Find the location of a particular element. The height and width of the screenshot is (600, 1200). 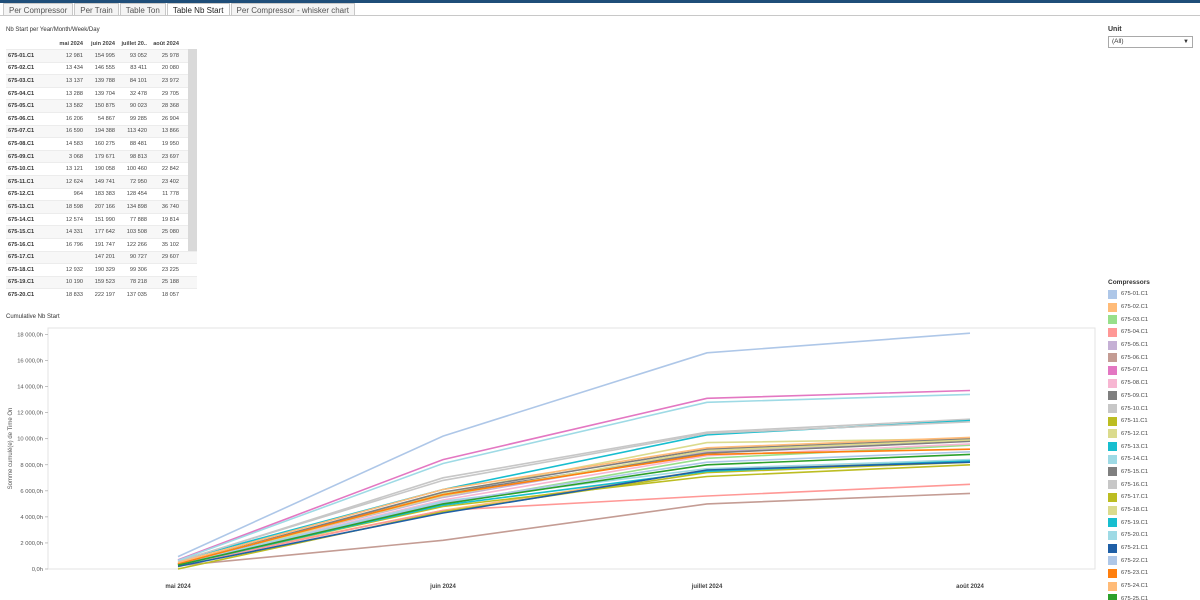

table-cell: 12 981 is located at coordinates (74, 55).